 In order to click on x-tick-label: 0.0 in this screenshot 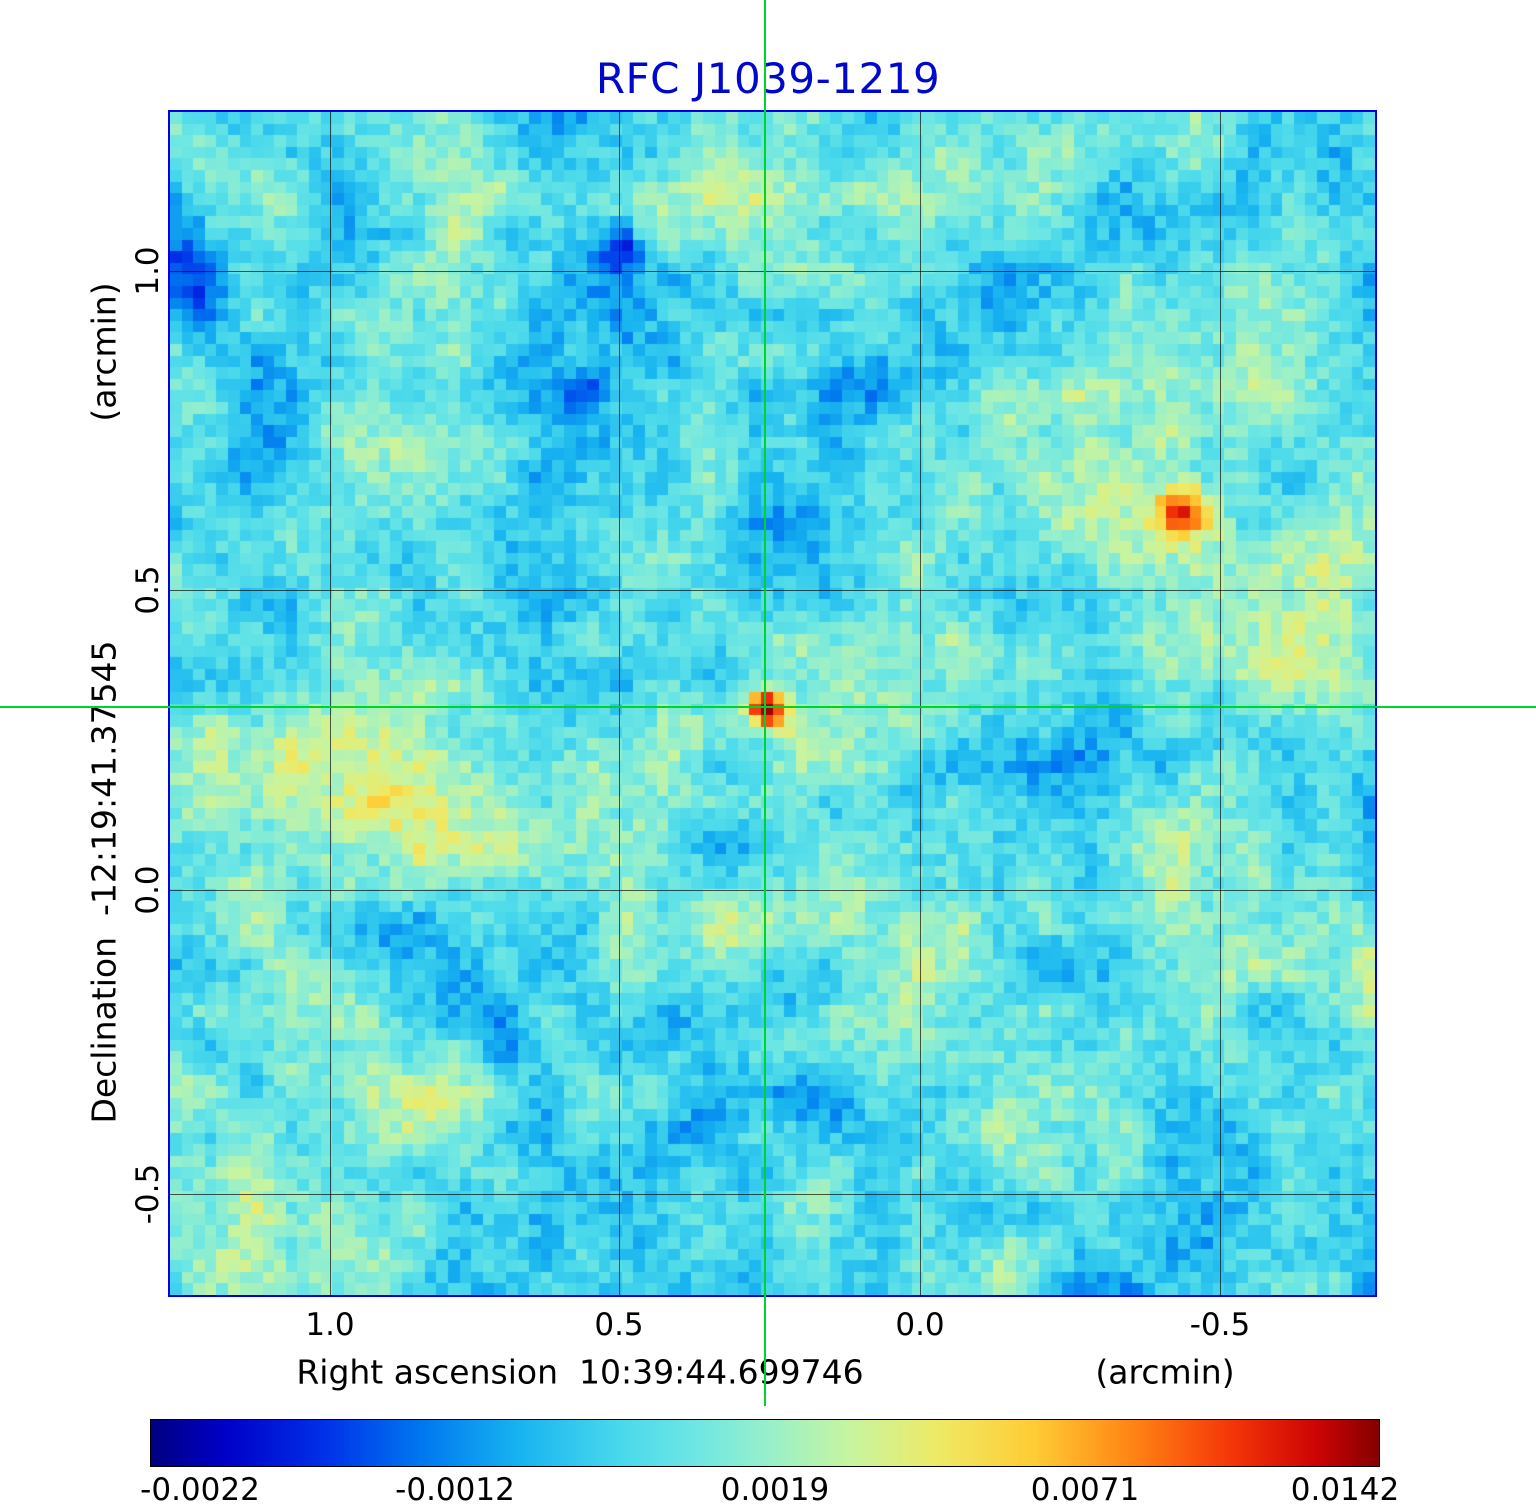, I will do `click(920, 1325)`.